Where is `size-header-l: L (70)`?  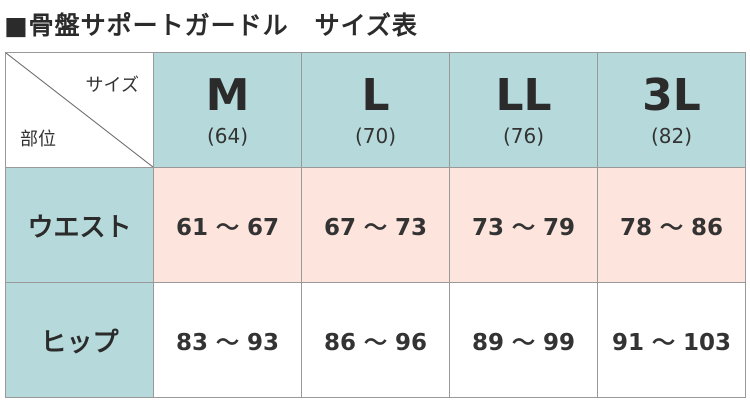
size-header-l: L (70) is located at coordinates (375, 110).